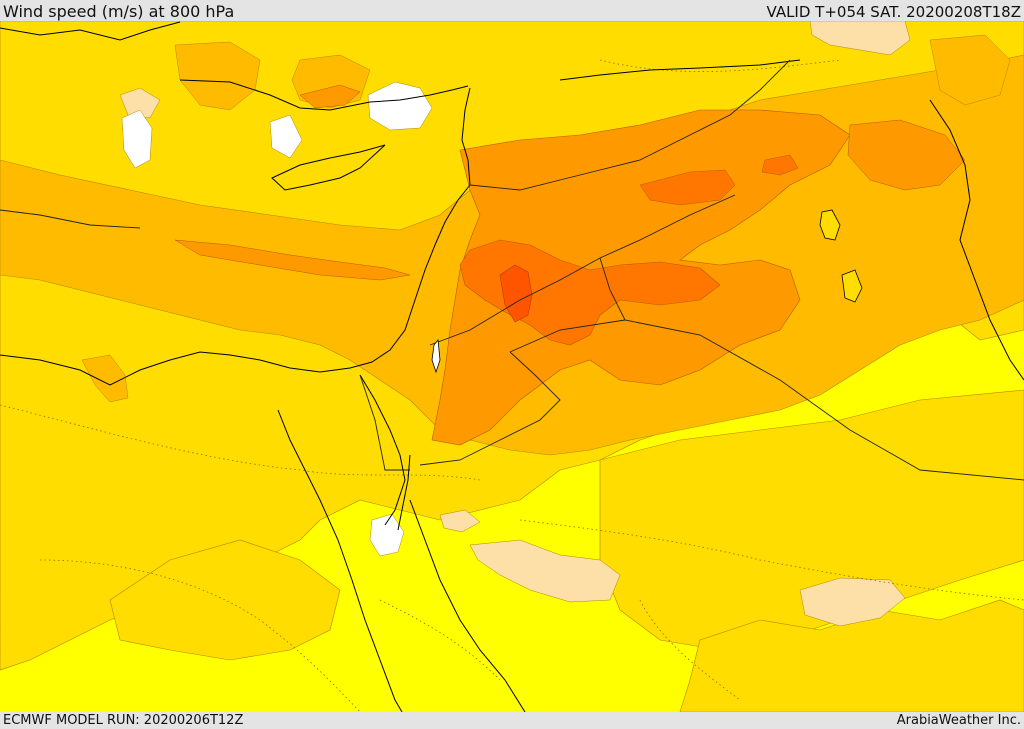 The width and height of the screenshot is (1024, 729). I want to click on field-fresh-nw, so click(217, 76).